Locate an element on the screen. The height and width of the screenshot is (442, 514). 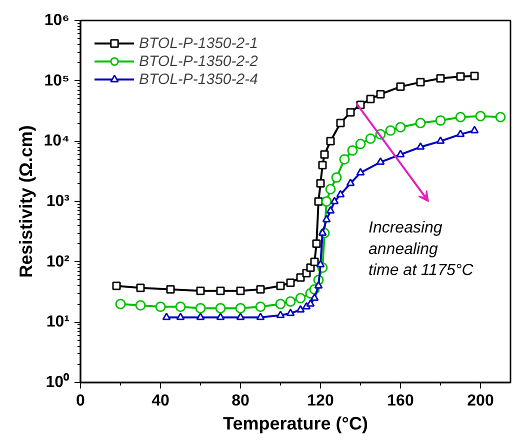
legend-label: BTOL-P-1350-2-4 is located at coordinates (198, 79).